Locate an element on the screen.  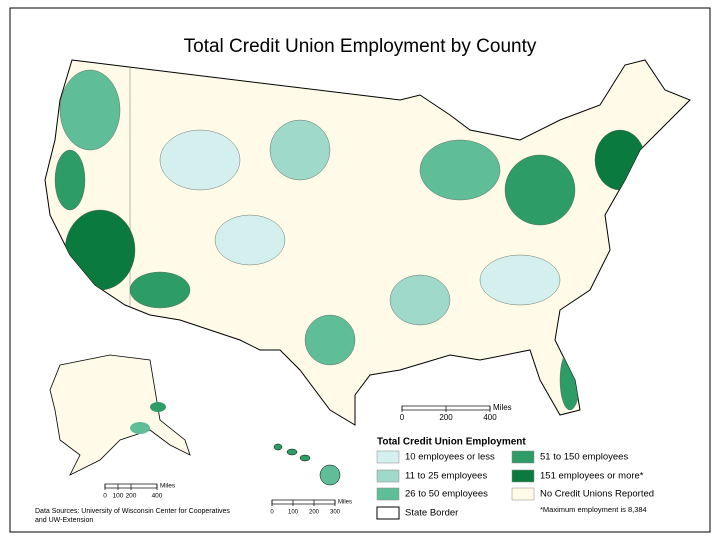
legend-label: 51 to 150 employees is located at coordinates (584, 457).